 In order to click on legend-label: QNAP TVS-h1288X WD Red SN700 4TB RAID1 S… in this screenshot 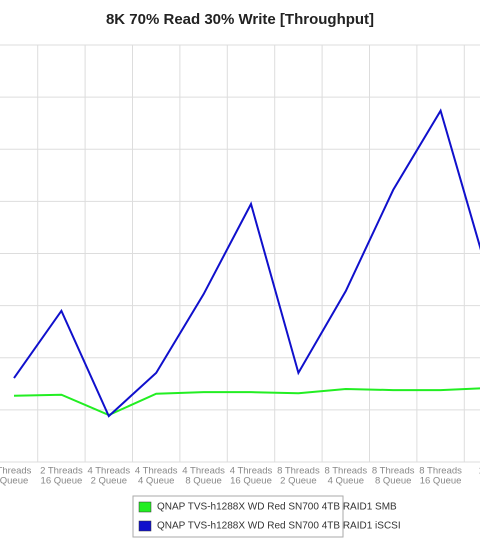, I will do `click(277, 507)`.